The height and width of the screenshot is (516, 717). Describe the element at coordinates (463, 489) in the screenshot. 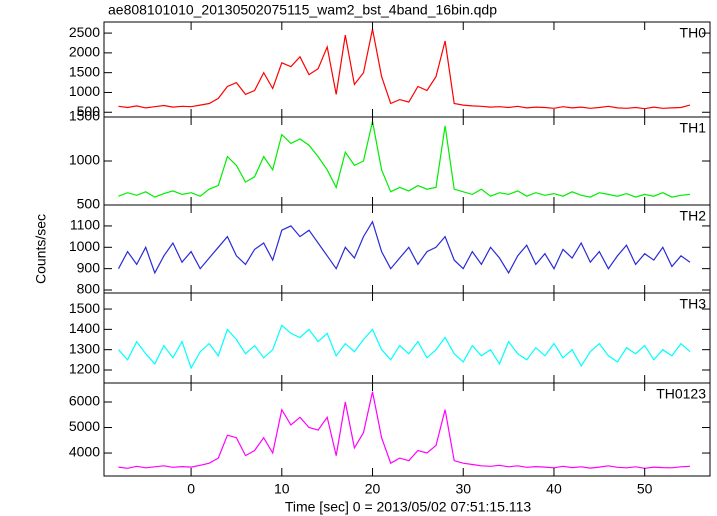

I see `x-tick-label: 30` at that location.